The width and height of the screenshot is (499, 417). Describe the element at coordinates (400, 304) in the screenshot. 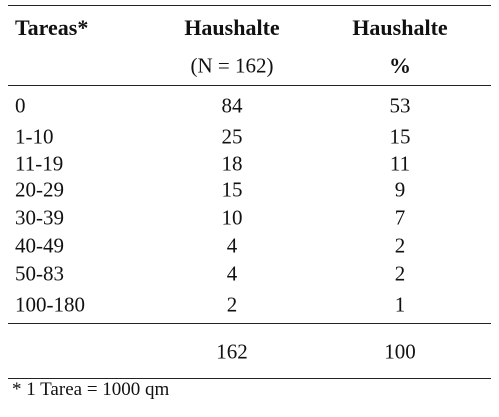

I see `data-cell: 1` at that location.